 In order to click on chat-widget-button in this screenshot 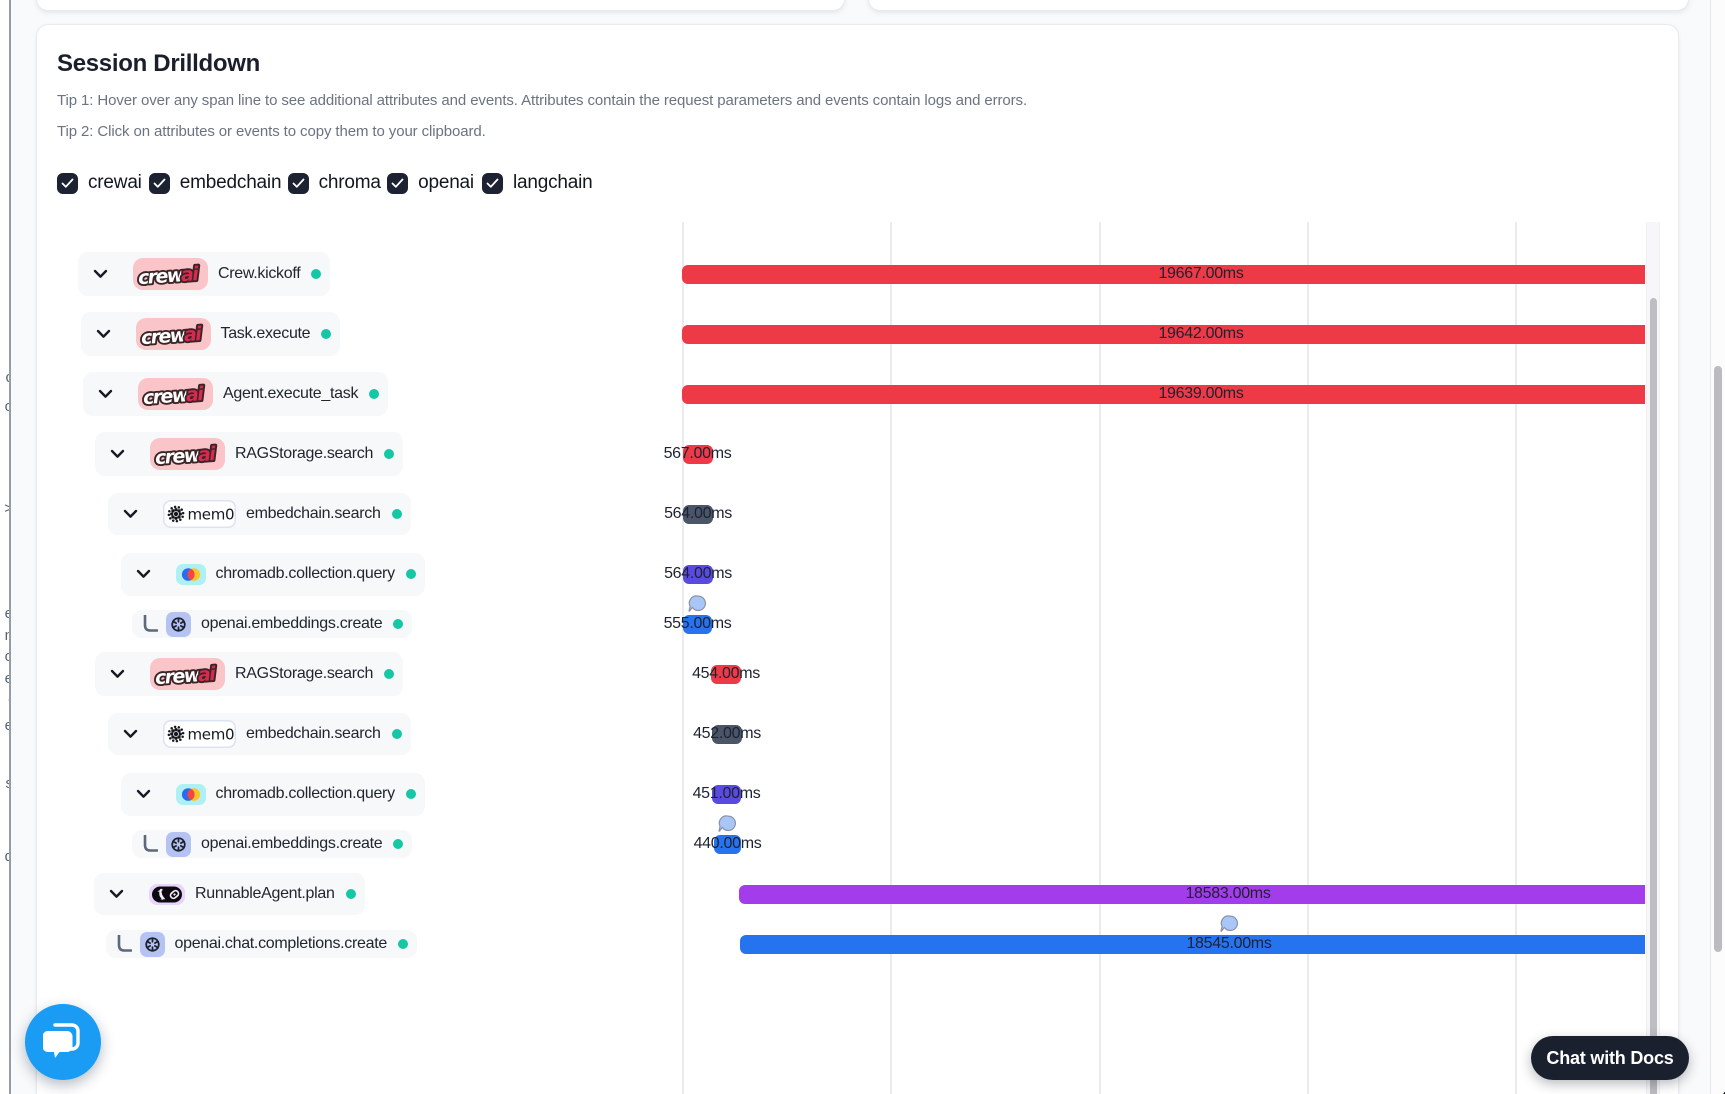, I will do `click(63, 1042)`.